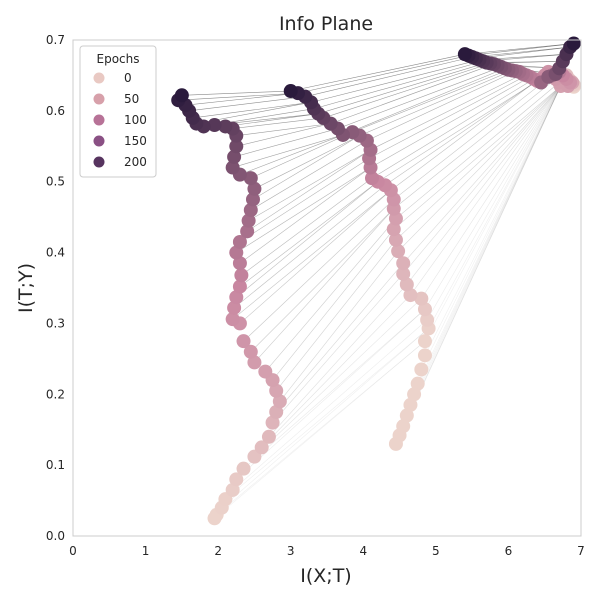 The width and height of the screenshot is (600, 600). Describe the element at coordinates (363, 551) in the screenshot. I see `x-tick-label: 4` at that location.